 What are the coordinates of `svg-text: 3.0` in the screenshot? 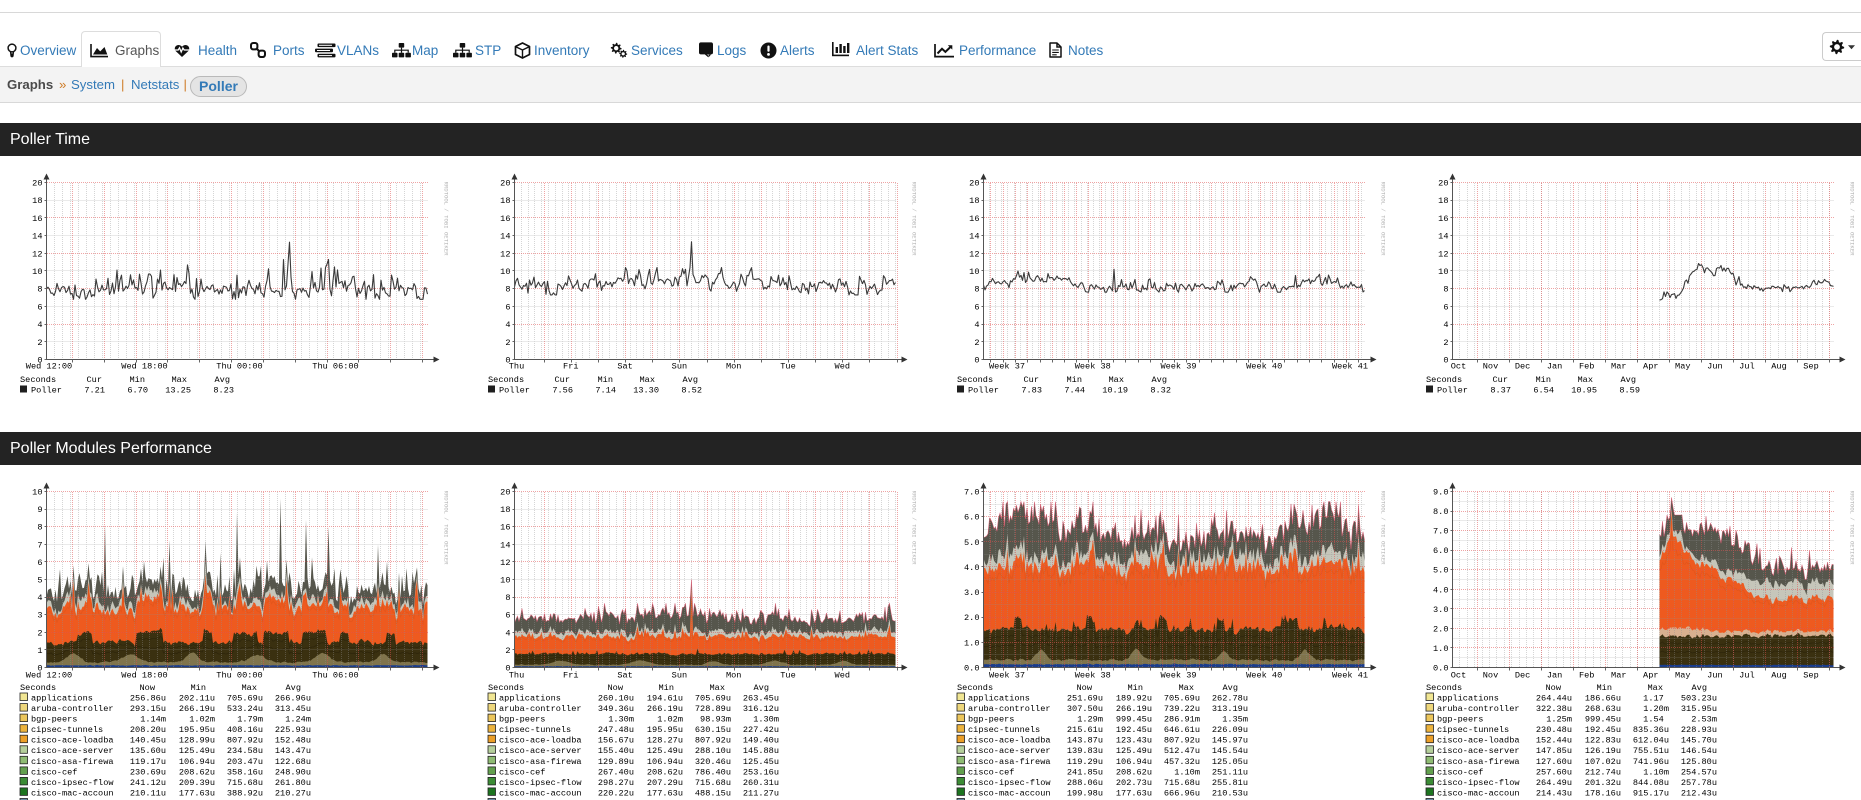 It's located at (1440, 610).